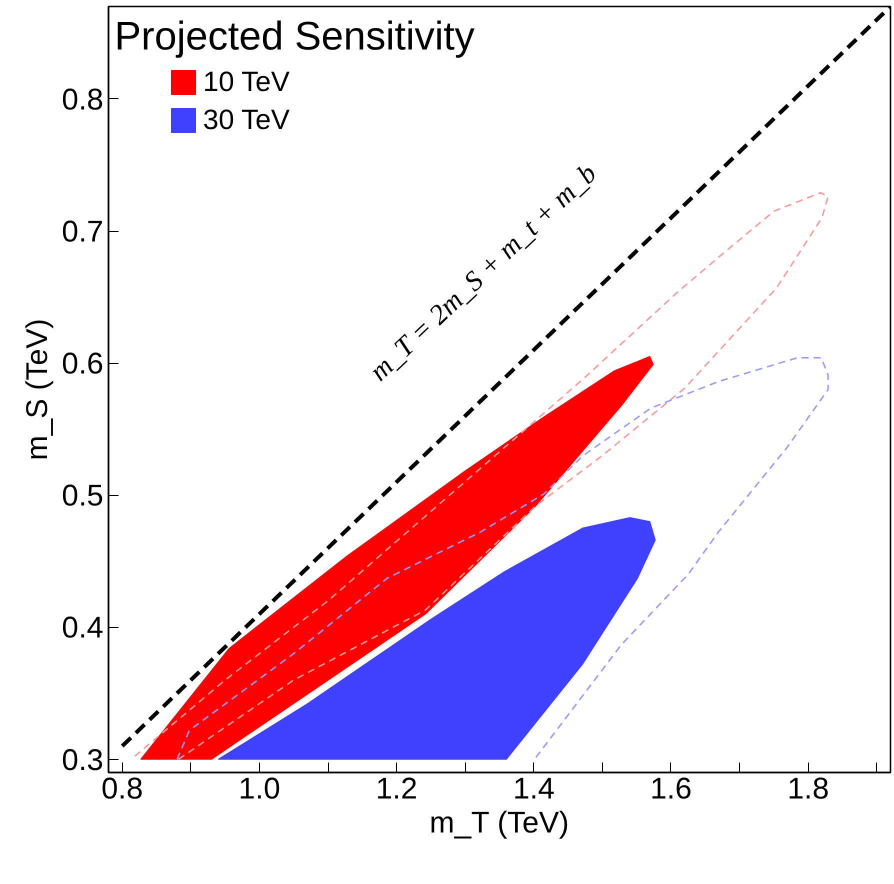 The image size is (894, 884). Describe the element at coordinates (246, 82) in the screenshot. I see `legend-label: 10 TeV` at that location.